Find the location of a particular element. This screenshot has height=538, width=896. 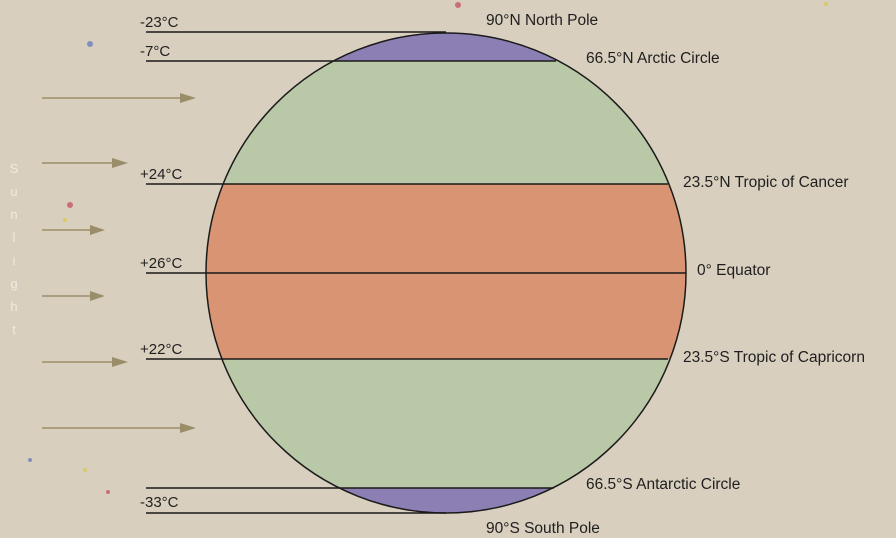

sunlight-letter: i is located at coordinates (14, 260).